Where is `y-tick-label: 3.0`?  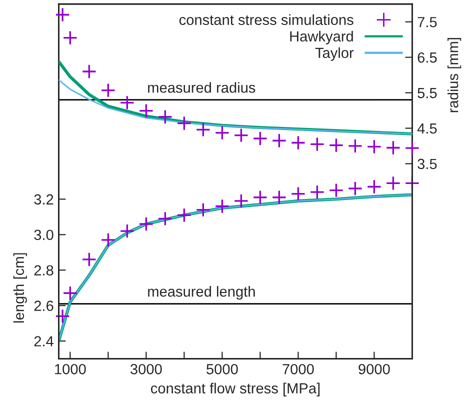 y-tick-label: 3.0 is located at coordinates (44, 235).